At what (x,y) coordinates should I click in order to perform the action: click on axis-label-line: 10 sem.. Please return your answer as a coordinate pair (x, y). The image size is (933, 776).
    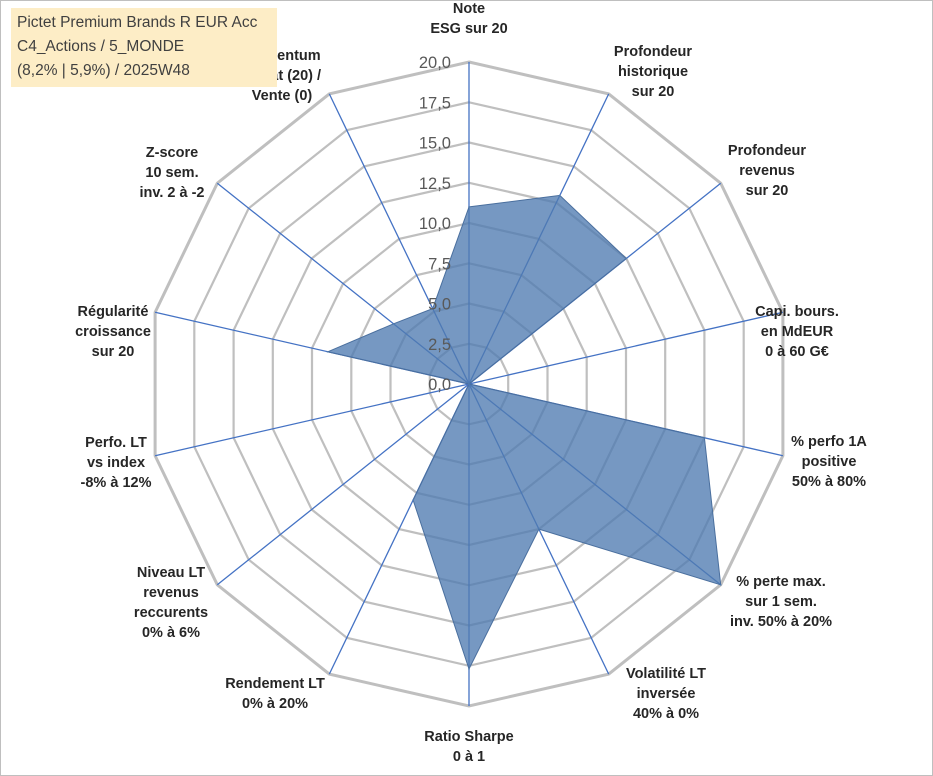
    Looking at the image, I should click on (171, 173).